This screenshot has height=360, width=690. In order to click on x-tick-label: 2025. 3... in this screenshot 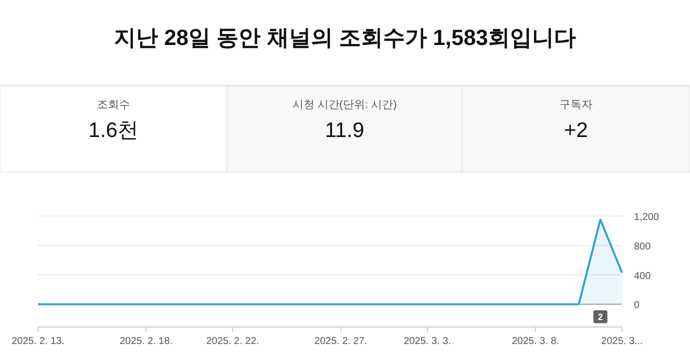, I will do `click(622, 341)`.